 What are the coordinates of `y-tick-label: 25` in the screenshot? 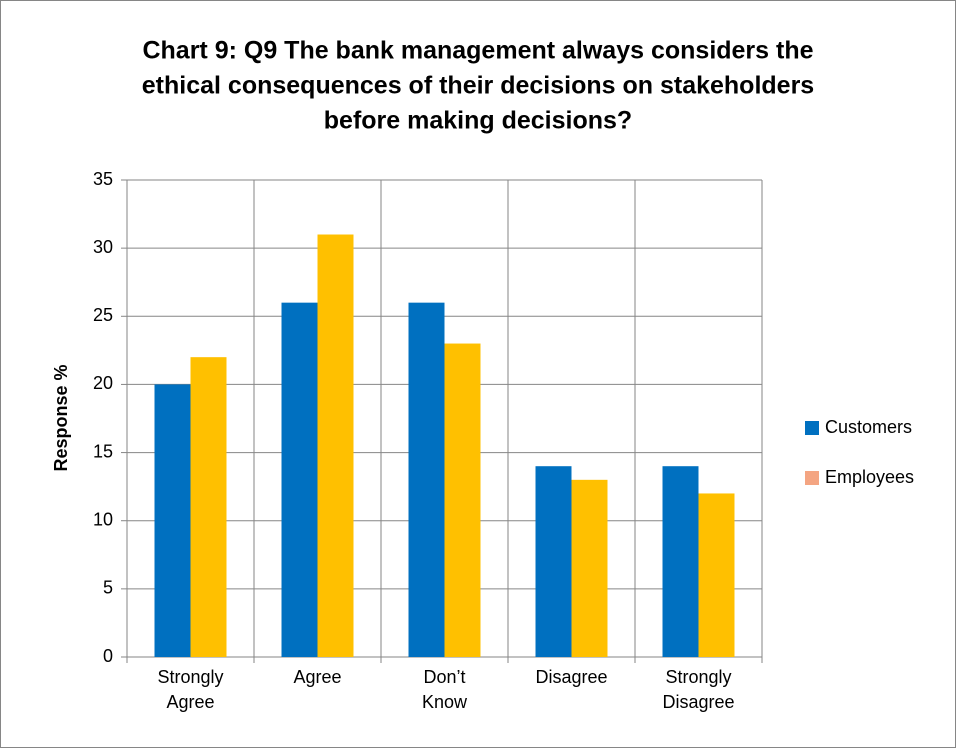 It's located at (103, 315).